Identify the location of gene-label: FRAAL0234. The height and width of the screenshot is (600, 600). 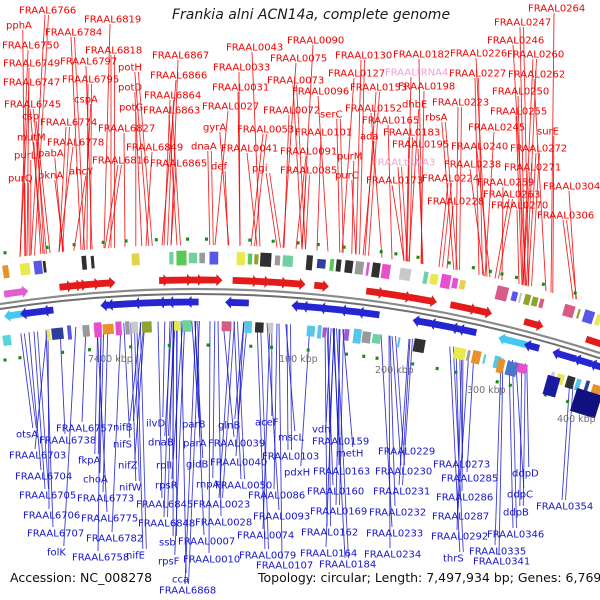
(392, 555).